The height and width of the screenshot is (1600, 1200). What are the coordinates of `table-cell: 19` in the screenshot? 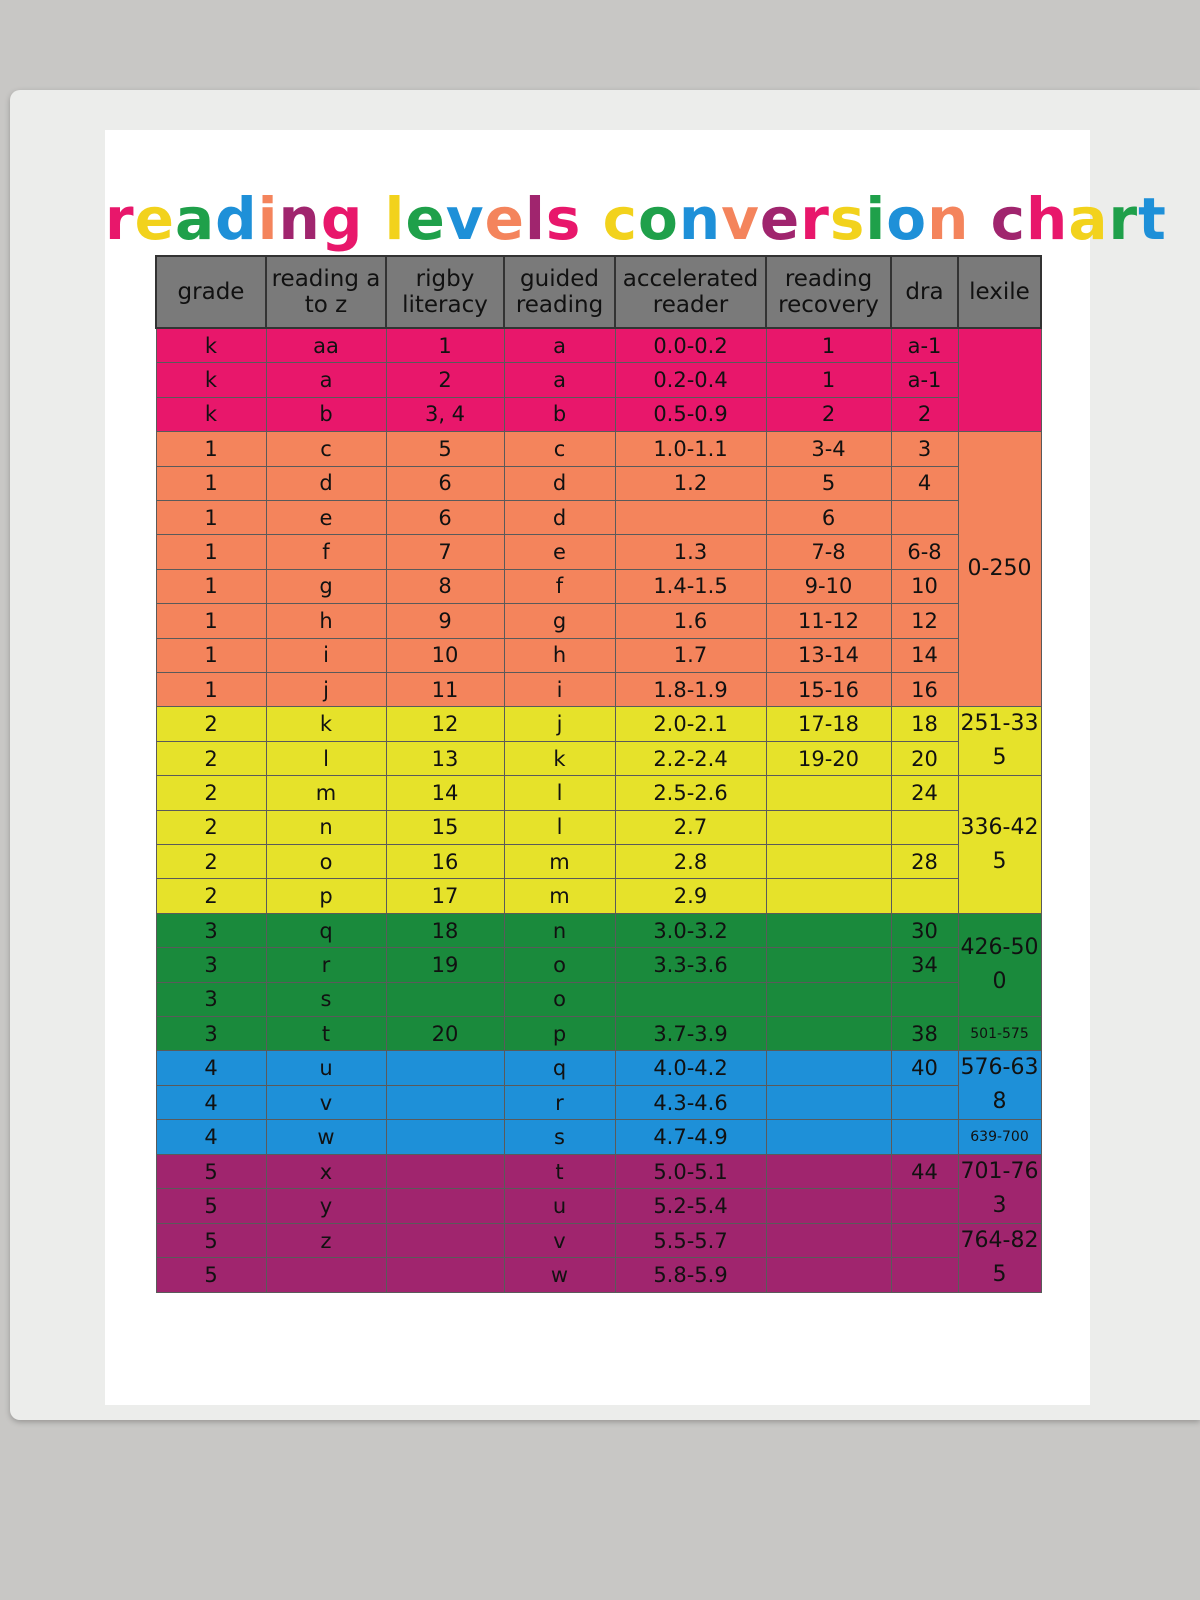 It's located at (445, 965).